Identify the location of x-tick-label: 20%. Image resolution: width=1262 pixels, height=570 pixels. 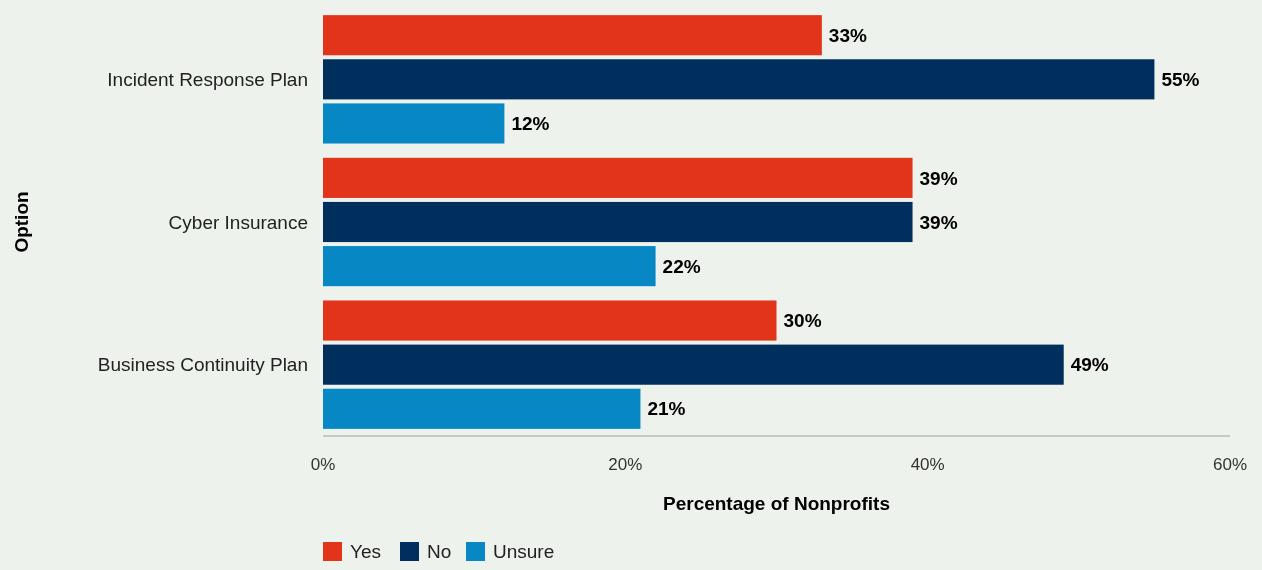
(625, 464).